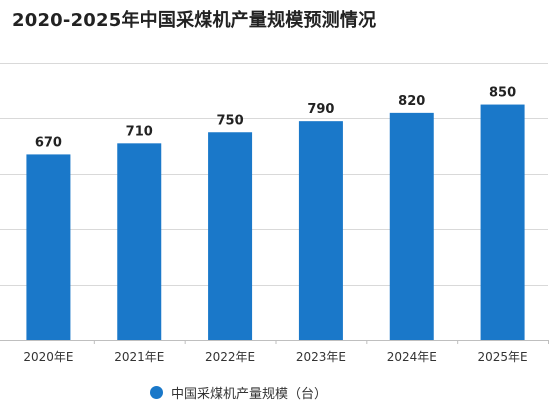 This screenshot has width=550, height=413. Describe the element at coordinates (48, 142) in the screenshot. I see `data-label: 670` at that location.